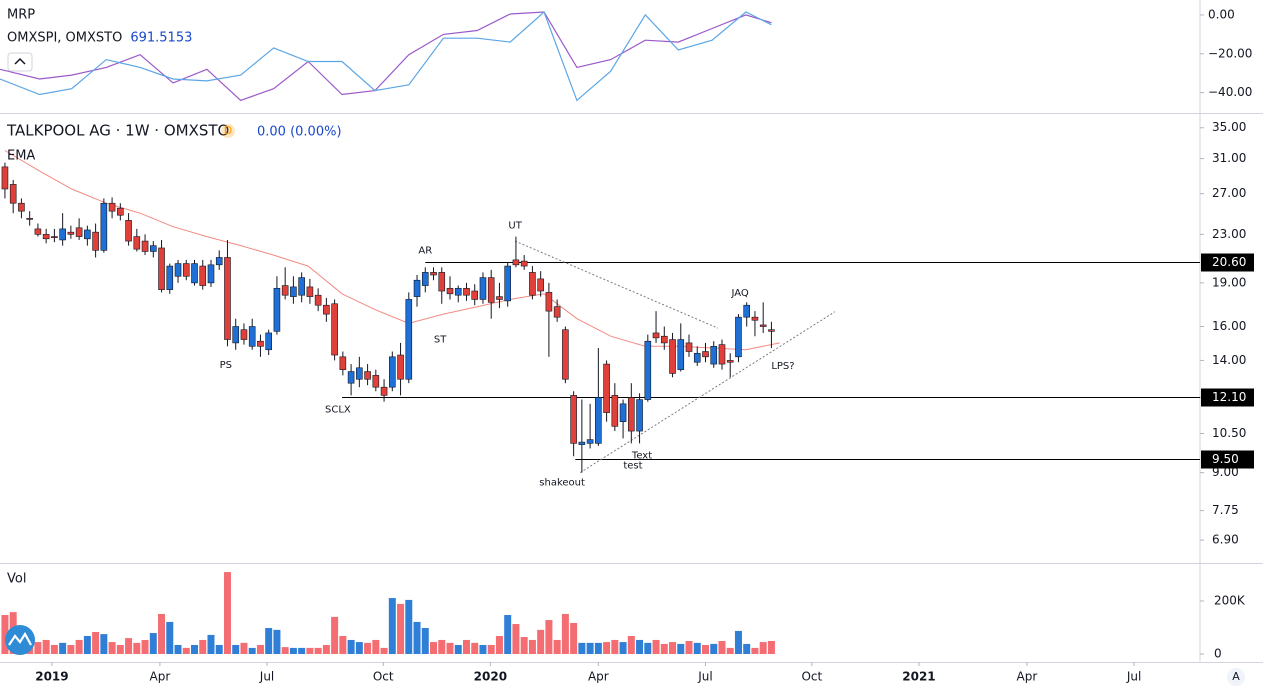 This screenshot has width=1263, height=689. Describe the element at coordinates (425, 250) in the screenshot. I see `annotation: AR` at that location.